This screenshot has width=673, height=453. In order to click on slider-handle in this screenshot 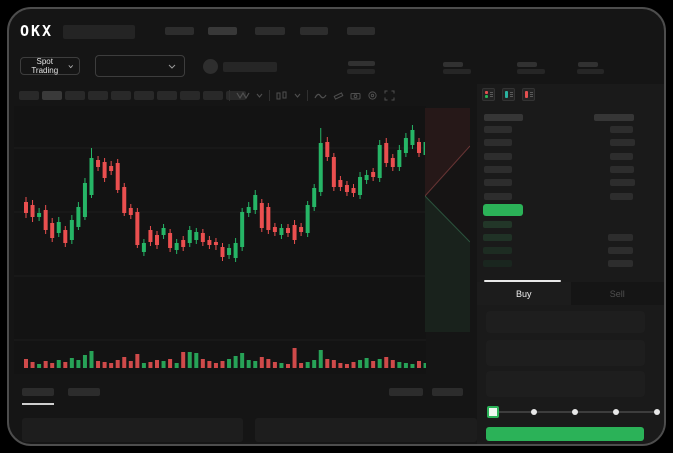, I will do `click(493, 412)`.